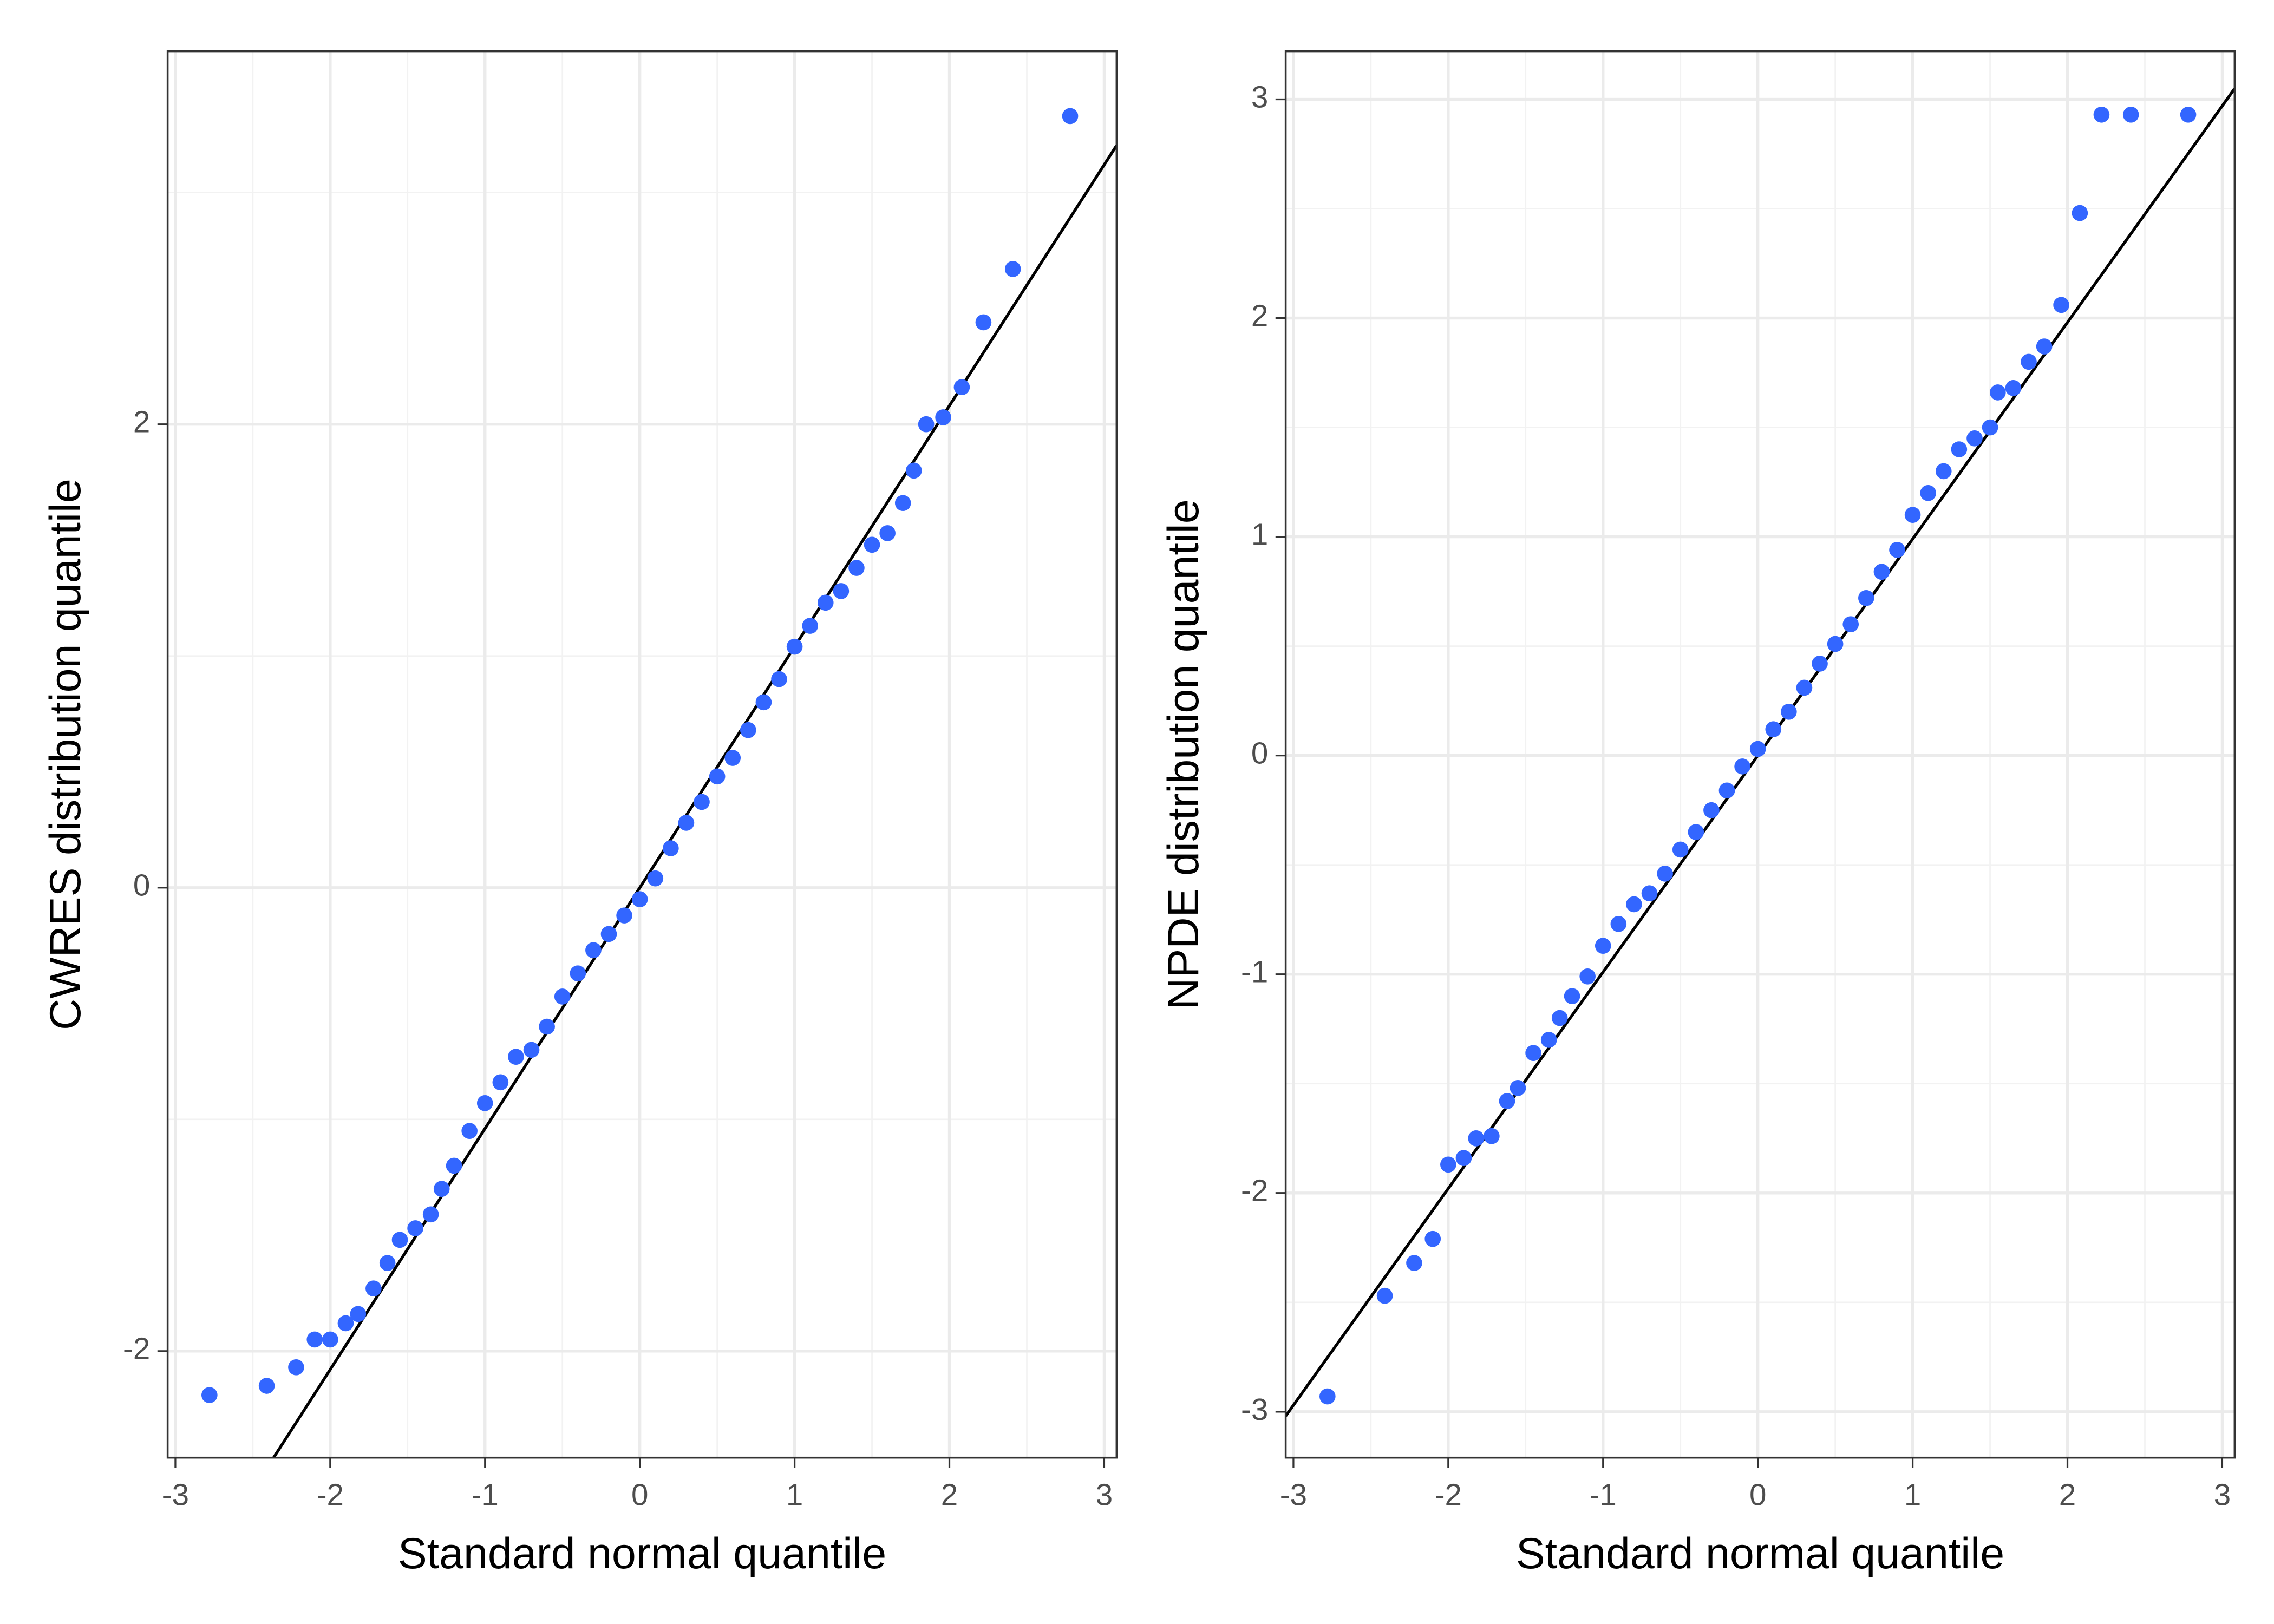  I want to click on y-tick-label: 0, so click(1260, 753).